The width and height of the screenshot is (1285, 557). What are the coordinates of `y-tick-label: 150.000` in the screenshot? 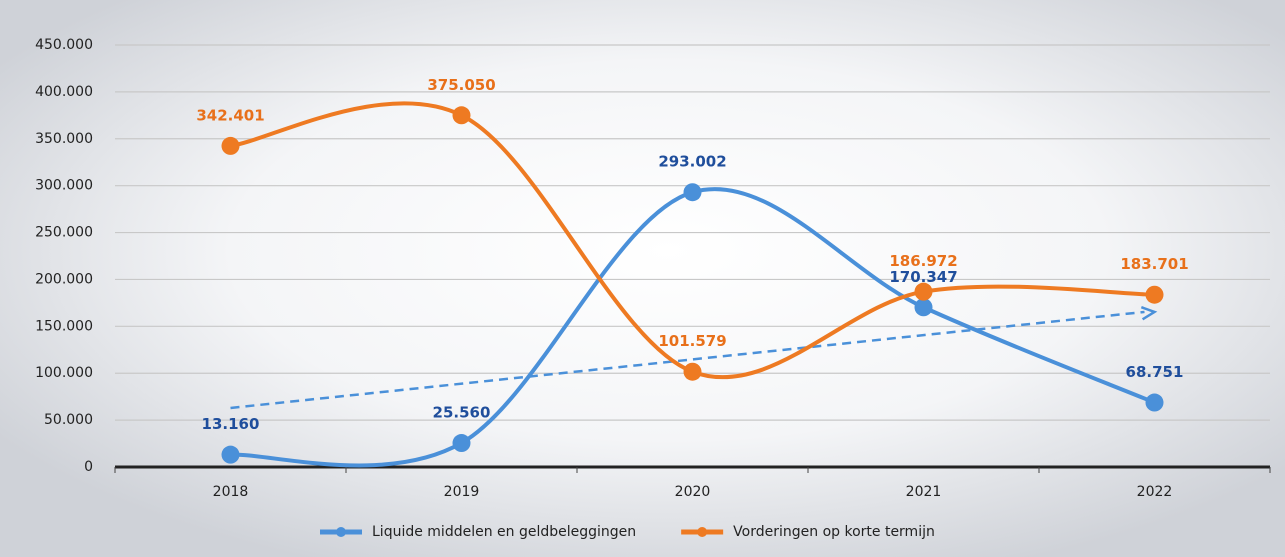 It's located at (64, 326).